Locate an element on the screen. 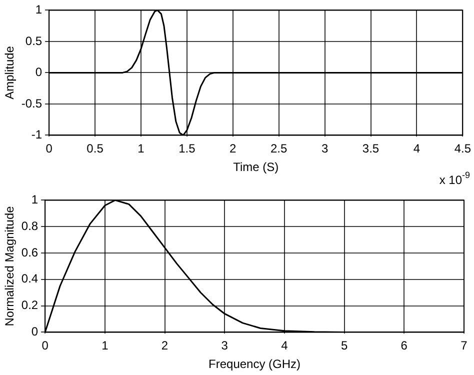 Image resolution: width=474 pixels, height=375 pixels. x-tick-label: 4.5 is located at coordinates (463, 149).